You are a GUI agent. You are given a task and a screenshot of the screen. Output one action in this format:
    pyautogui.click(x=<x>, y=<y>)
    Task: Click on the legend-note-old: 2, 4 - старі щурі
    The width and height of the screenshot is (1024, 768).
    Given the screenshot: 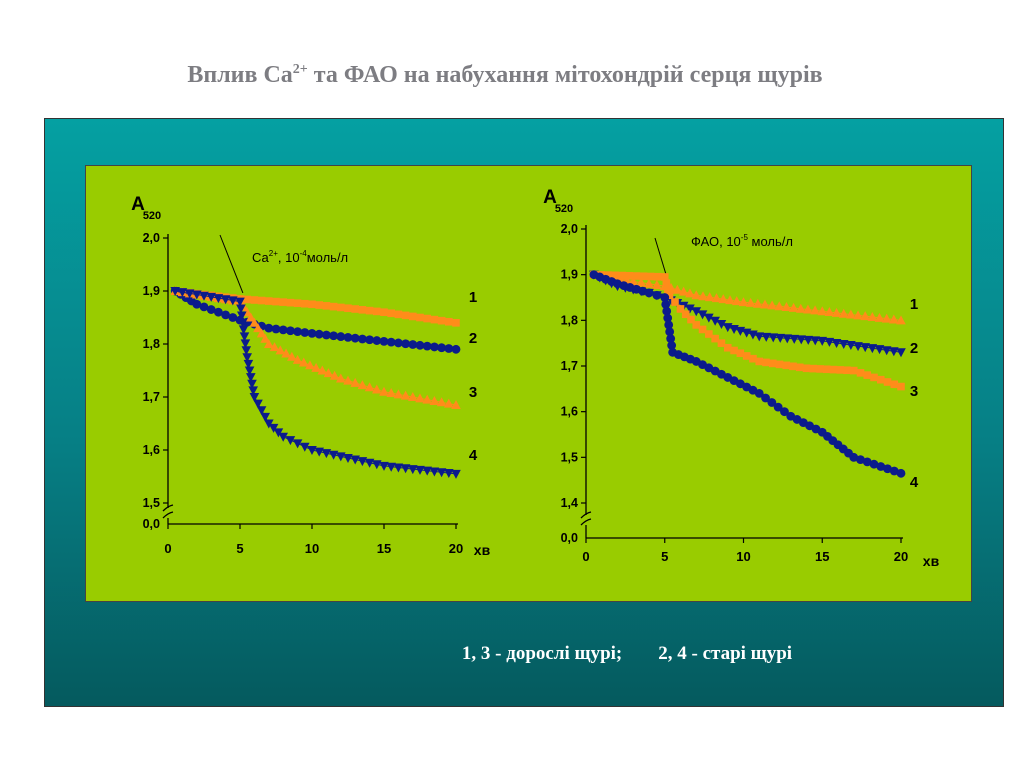 What is the action you would take?
    pyautogui.click(x=725, y=653)
    